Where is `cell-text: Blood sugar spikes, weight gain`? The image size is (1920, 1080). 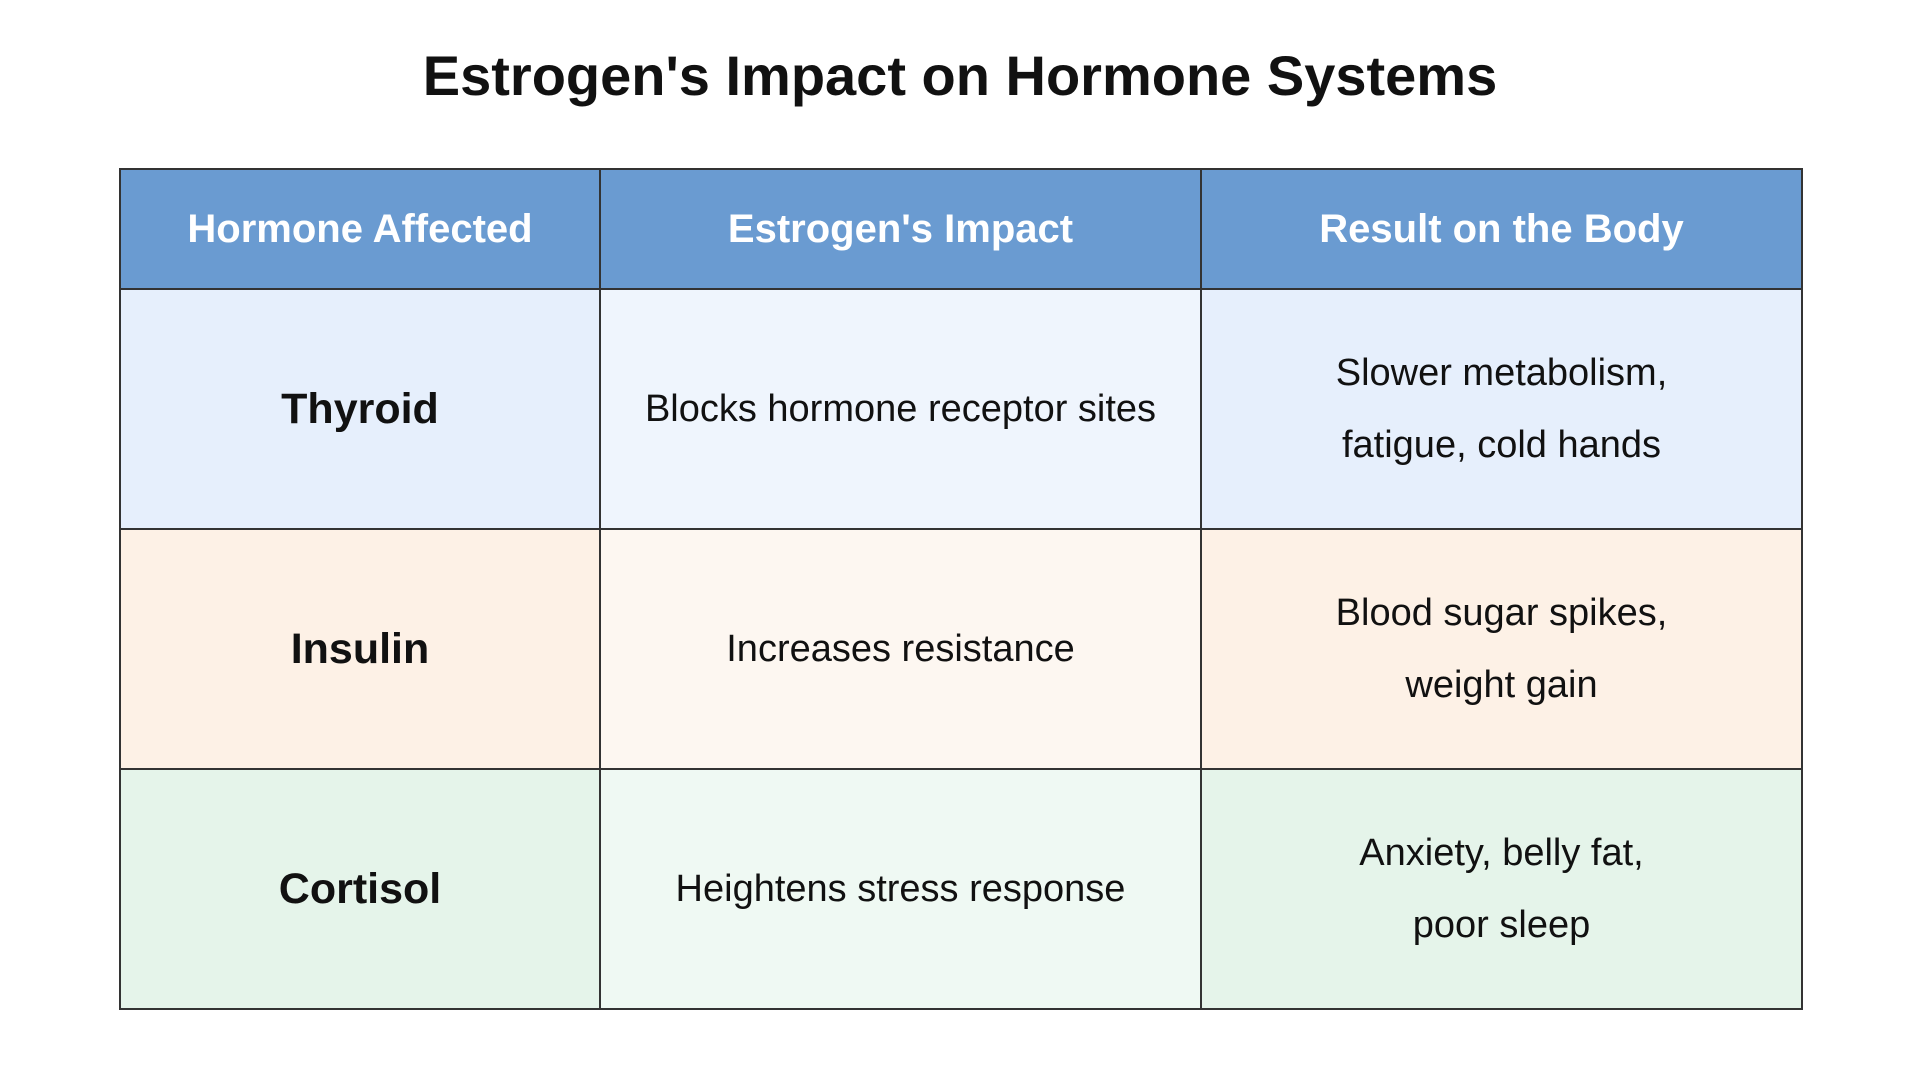
cell-text: Blood sugar spikes, weight gain is located at coordinates (1501, 649).